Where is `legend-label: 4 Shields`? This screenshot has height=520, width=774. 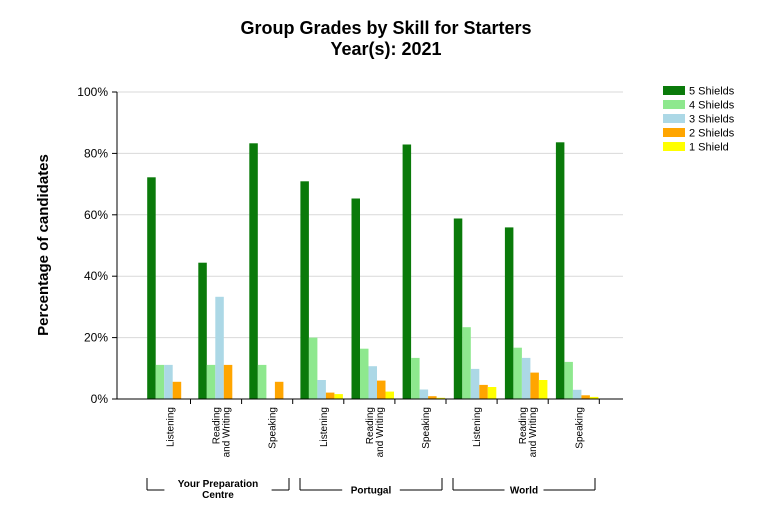 legend-label: 4 Shields is located at coordinates (712, 106).